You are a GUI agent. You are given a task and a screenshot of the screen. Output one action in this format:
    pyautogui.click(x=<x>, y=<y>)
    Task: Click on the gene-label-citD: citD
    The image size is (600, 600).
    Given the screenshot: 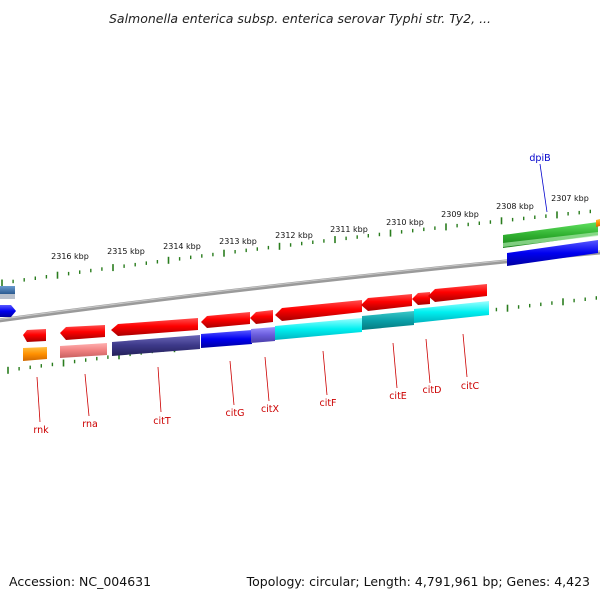 What is the action you would take?
    pyautogui.click(x=432, y=390)
    